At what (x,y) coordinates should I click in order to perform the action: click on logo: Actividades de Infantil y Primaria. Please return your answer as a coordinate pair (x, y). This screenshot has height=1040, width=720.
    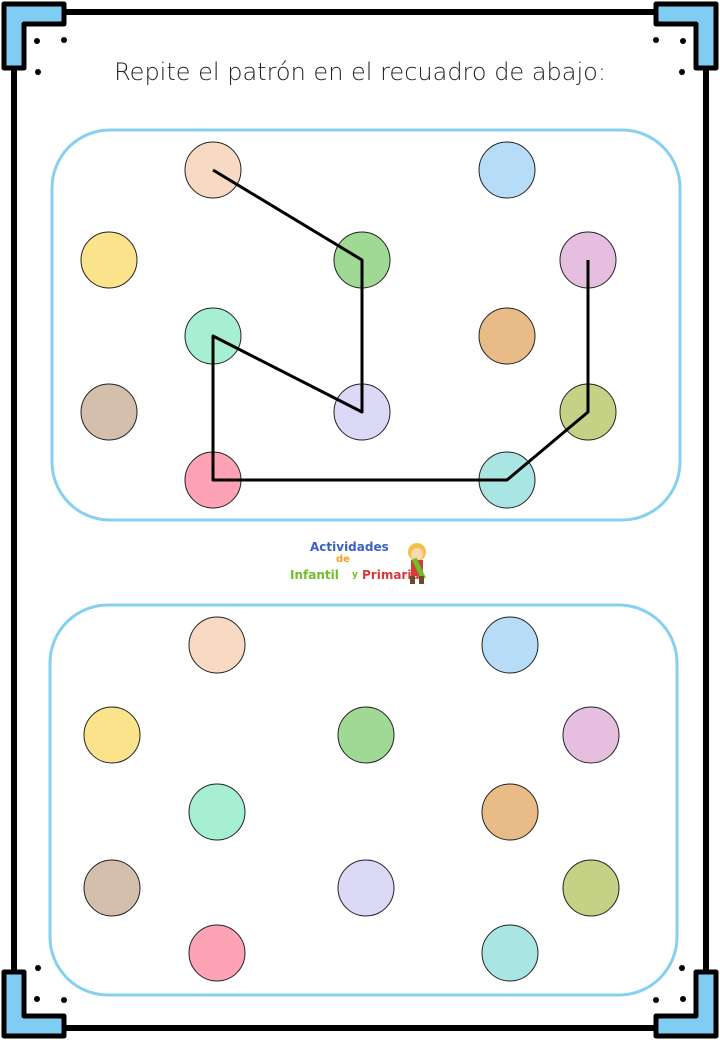
    Looking at the image, I should click on (365, 563).